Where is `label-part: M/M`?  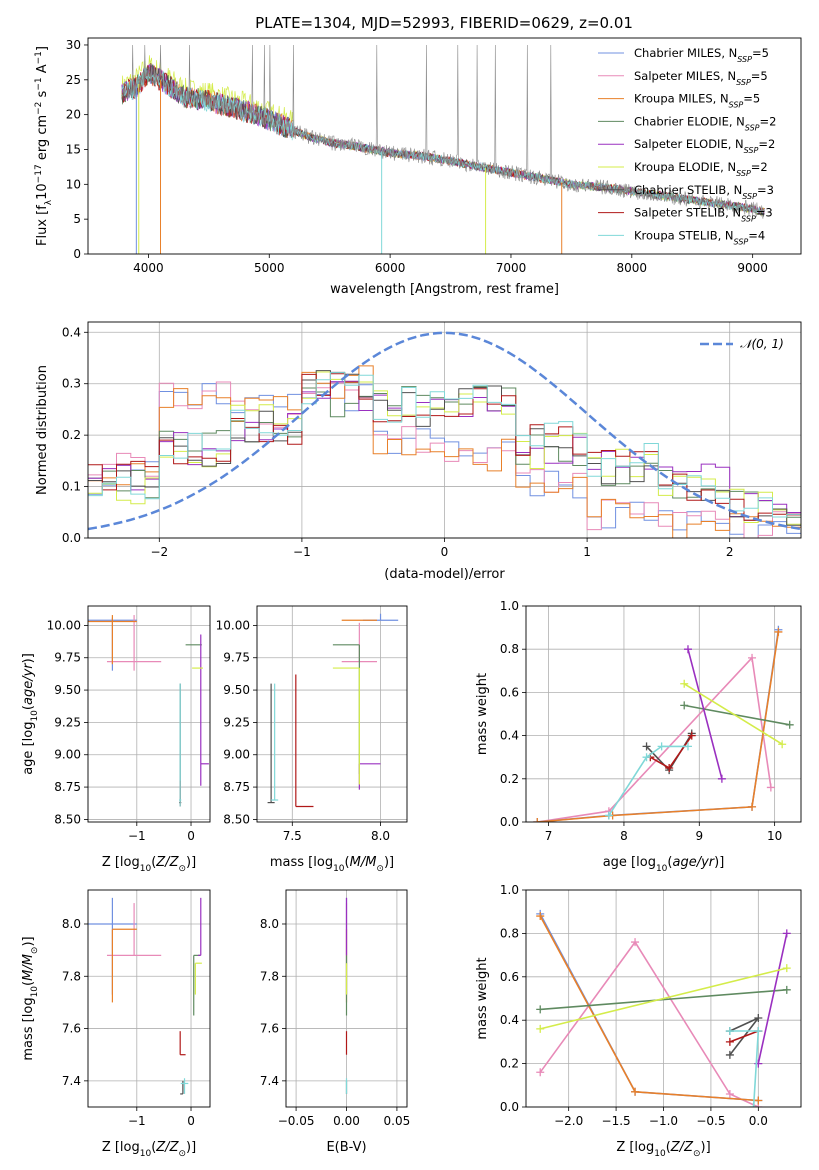 label-part: M/M is located at coordinates (28, 967).